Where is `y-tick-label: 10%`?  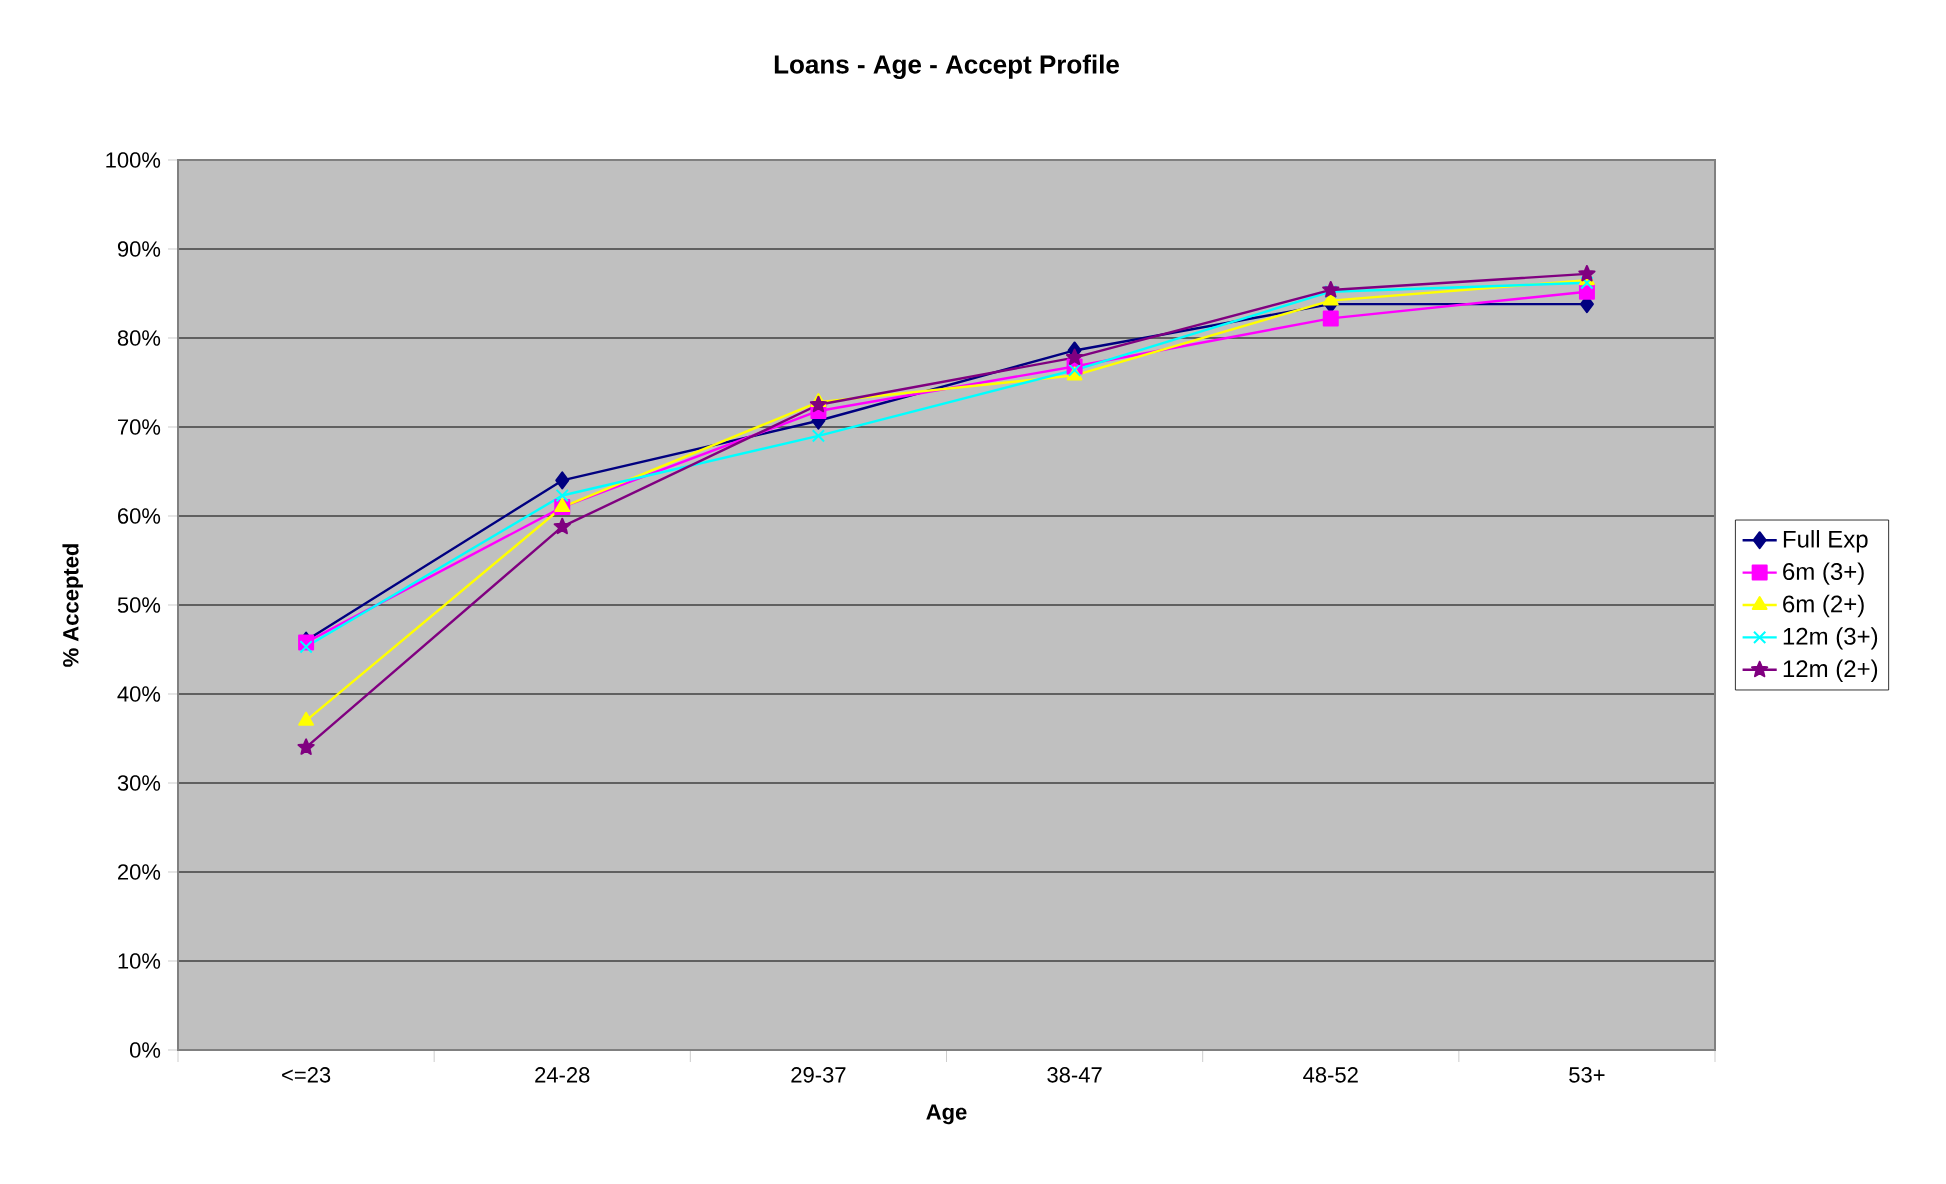
y-tick-label: 10% is located at coordinates (139, 961).